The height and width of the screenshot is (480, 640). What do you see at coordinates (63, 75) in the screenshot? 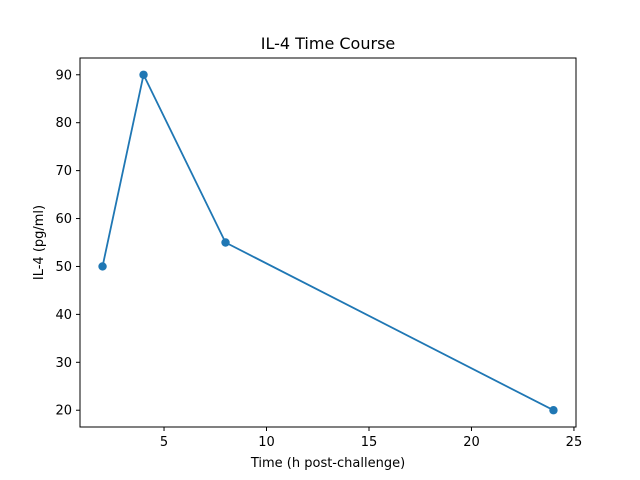
I see `y-tick-label: 90` at bounding box center [63, 75].